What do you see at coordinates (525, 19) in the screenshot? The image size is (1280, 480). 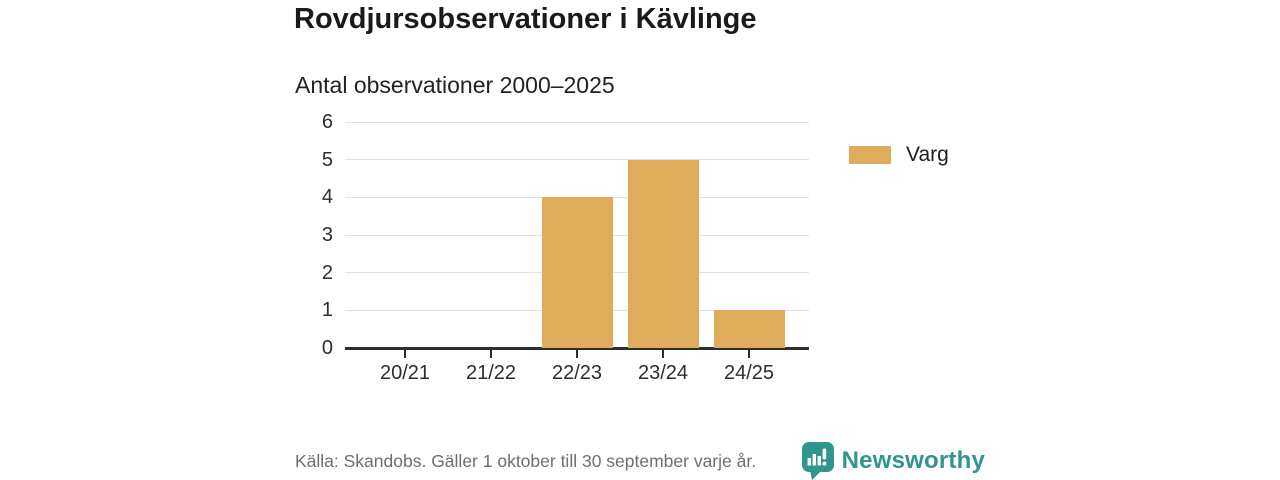 I see `chart-title: Rovdjursobservationer i Kävlinge` at bounding box center [525, 19].